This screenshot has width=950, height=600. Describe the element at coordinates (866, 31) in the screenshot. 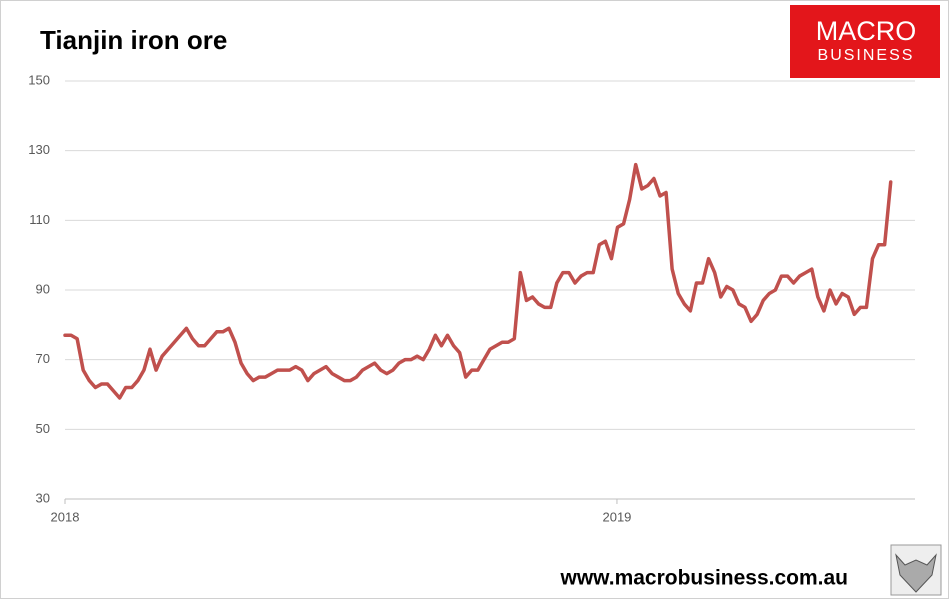

I see `logo-text: MACRO` at that location.